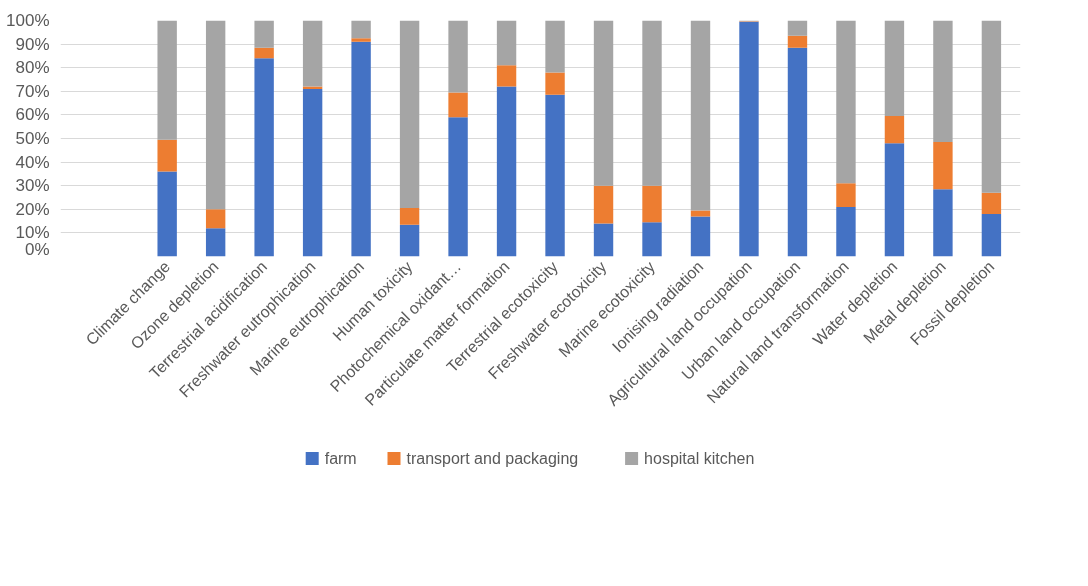  Describe the element at coordinates (32, 115) in the screenshot. I see `y-tick-label: 60%` at that location.